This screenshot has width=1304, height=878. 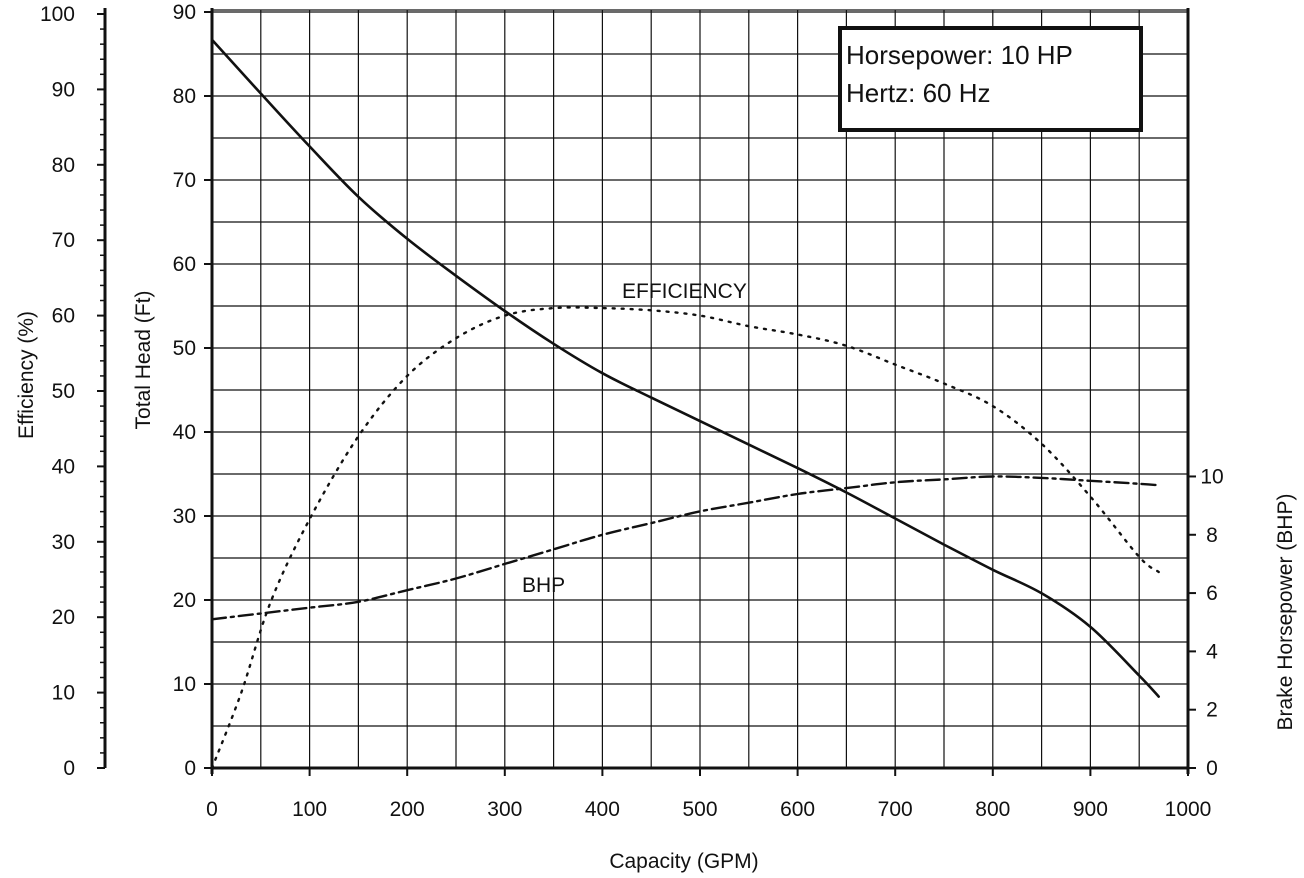 What do you see at coordinates (1211, 476) in the screenshot?
I see `bhp-tick-label: 10` at bounding box center [1211, 476].